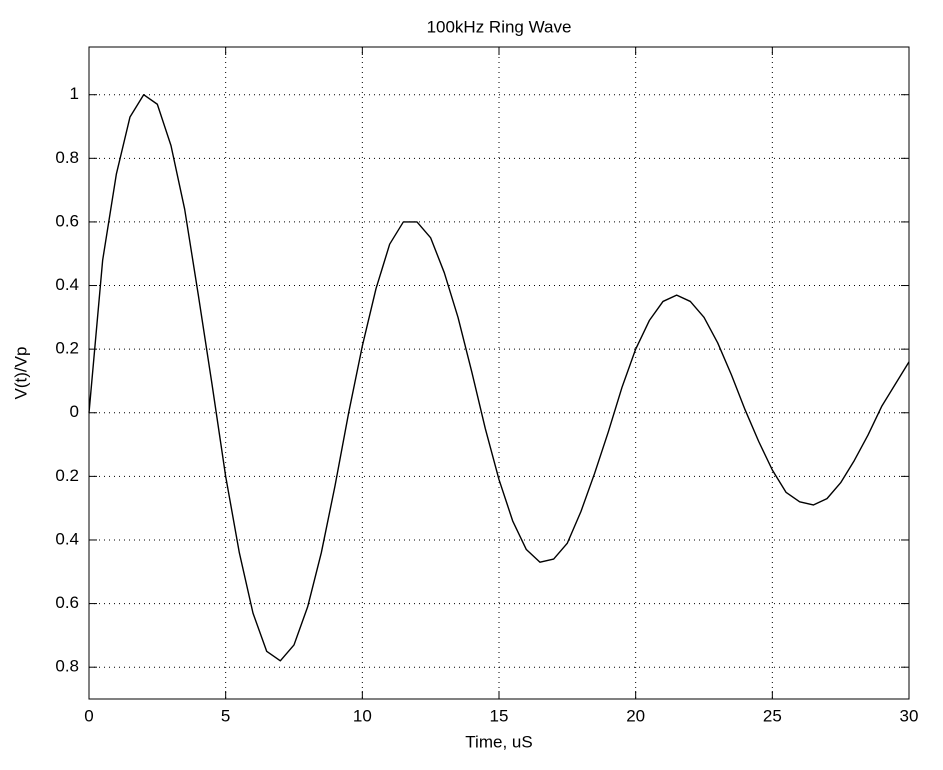 Image resolution: width=943 pixels, height=770 pixels. I want to click on y-tick-label: 1, so click(74, 93).